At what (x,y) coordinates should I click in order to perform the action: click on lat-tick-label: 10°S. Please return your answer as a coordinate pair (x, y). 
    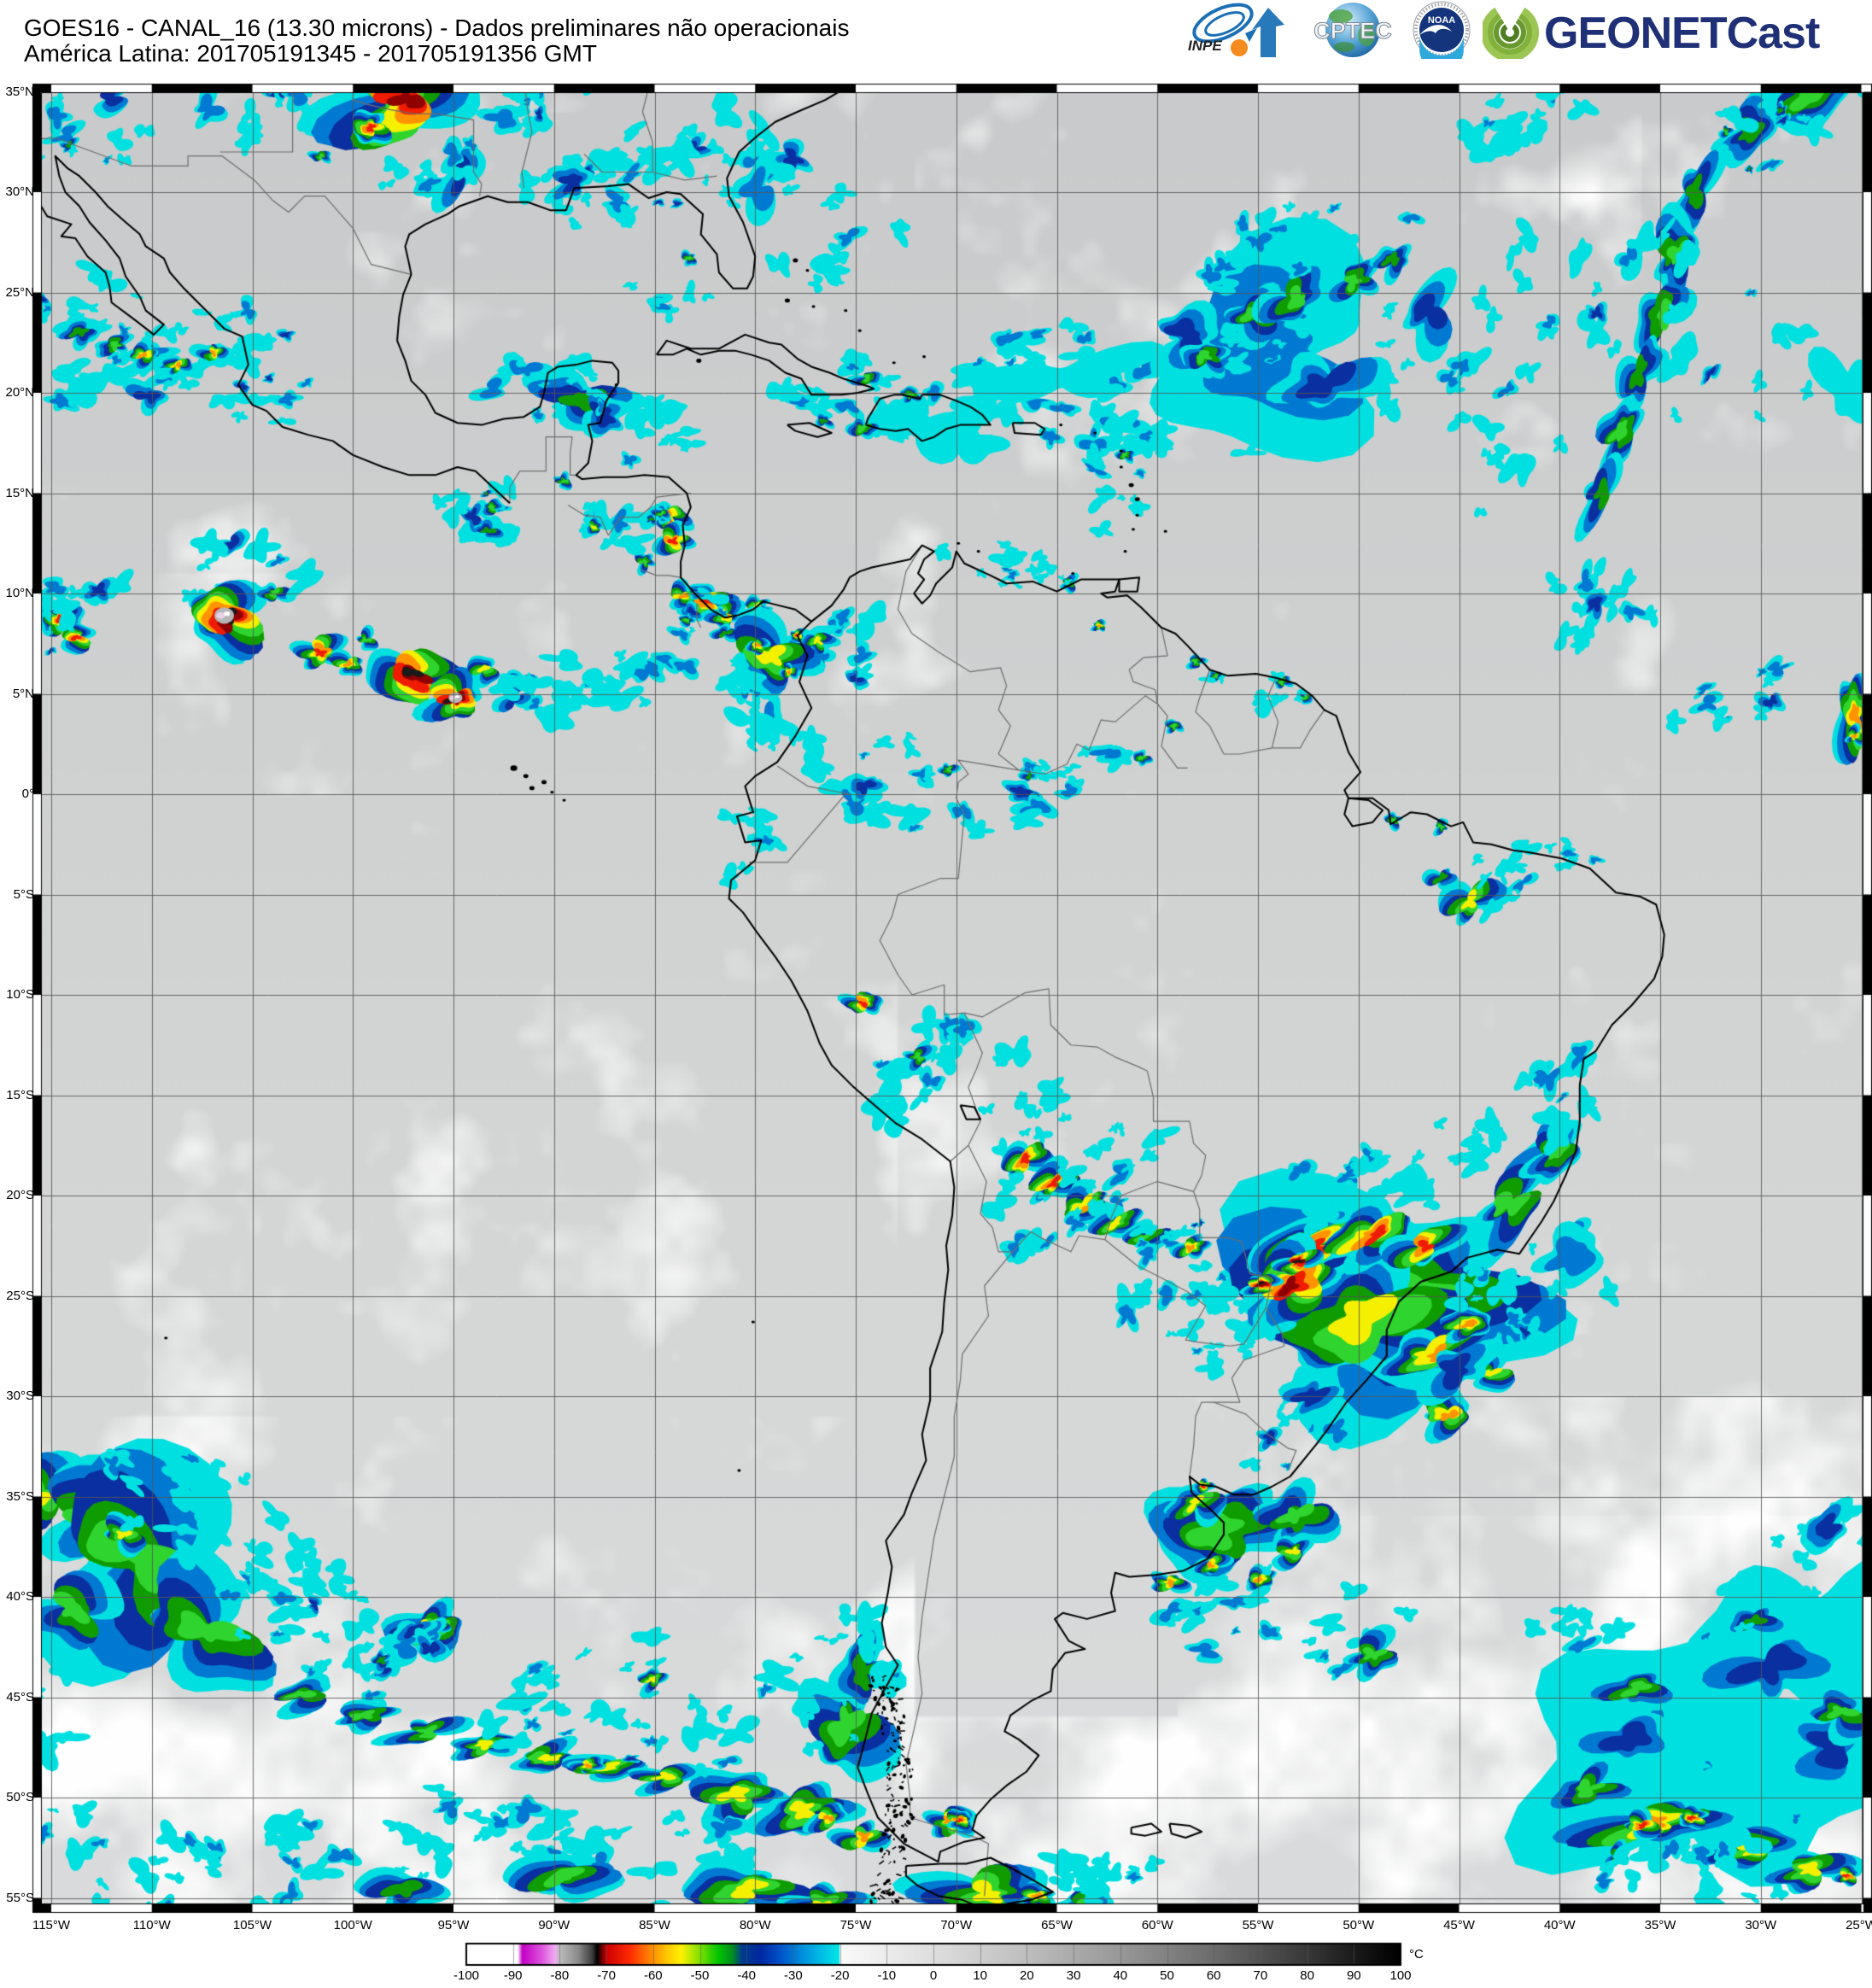
    Looking at the image, I should click on (20, 994).